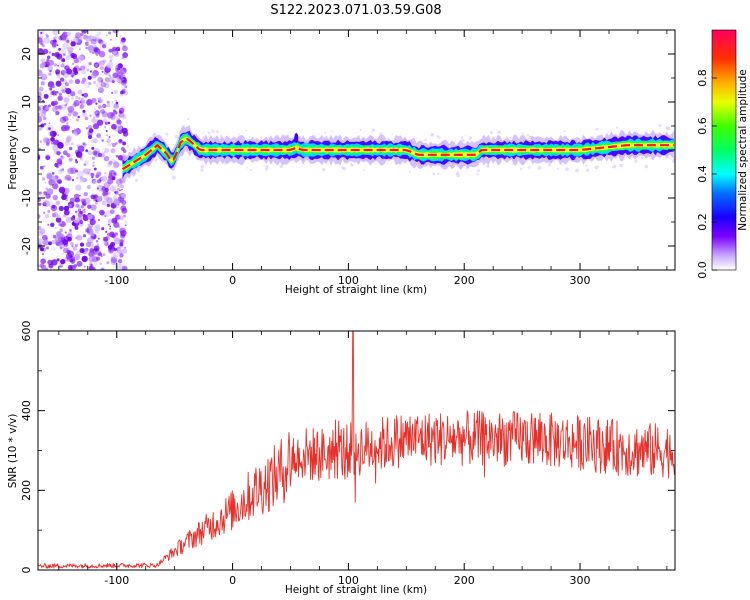  Describe the element at coordinates (743, 149) in the screenshot. I see `colorbar-label: Normalized spectral amplitude` at that location.